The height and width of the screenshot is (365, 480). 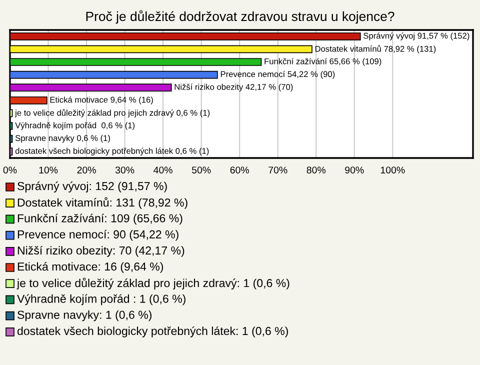 I want to click on x-tick-label: 0%, so click(x=10, y=170).